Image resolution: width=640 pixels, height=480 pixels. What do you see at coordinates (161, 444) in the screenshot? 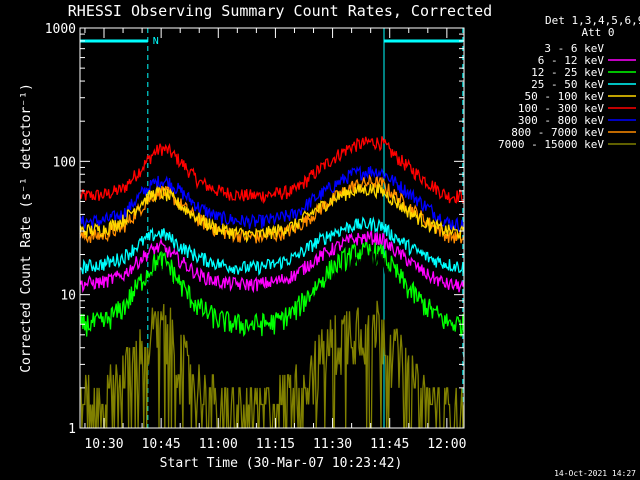
I see `x-tick-label: 10:45` at bounding box center [161, 444].